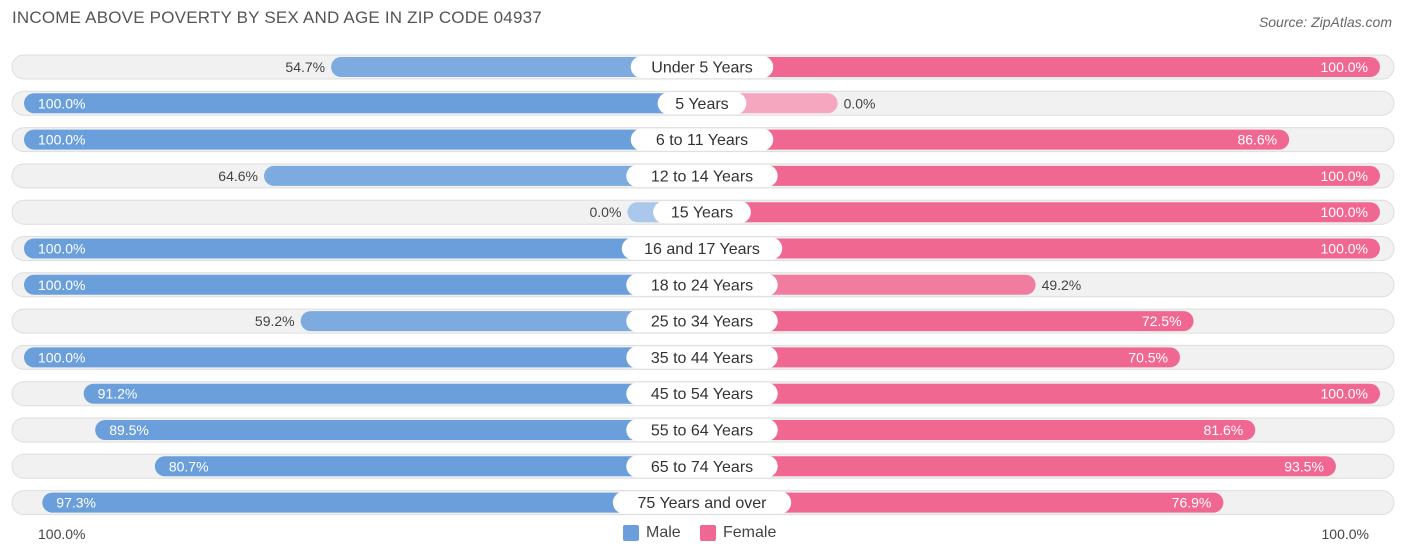 The width and height of the screenshot is (1406, 558). I want to click on chart-row: 6 to 11 Years 100.0% 86.6%, so click(703, 140).